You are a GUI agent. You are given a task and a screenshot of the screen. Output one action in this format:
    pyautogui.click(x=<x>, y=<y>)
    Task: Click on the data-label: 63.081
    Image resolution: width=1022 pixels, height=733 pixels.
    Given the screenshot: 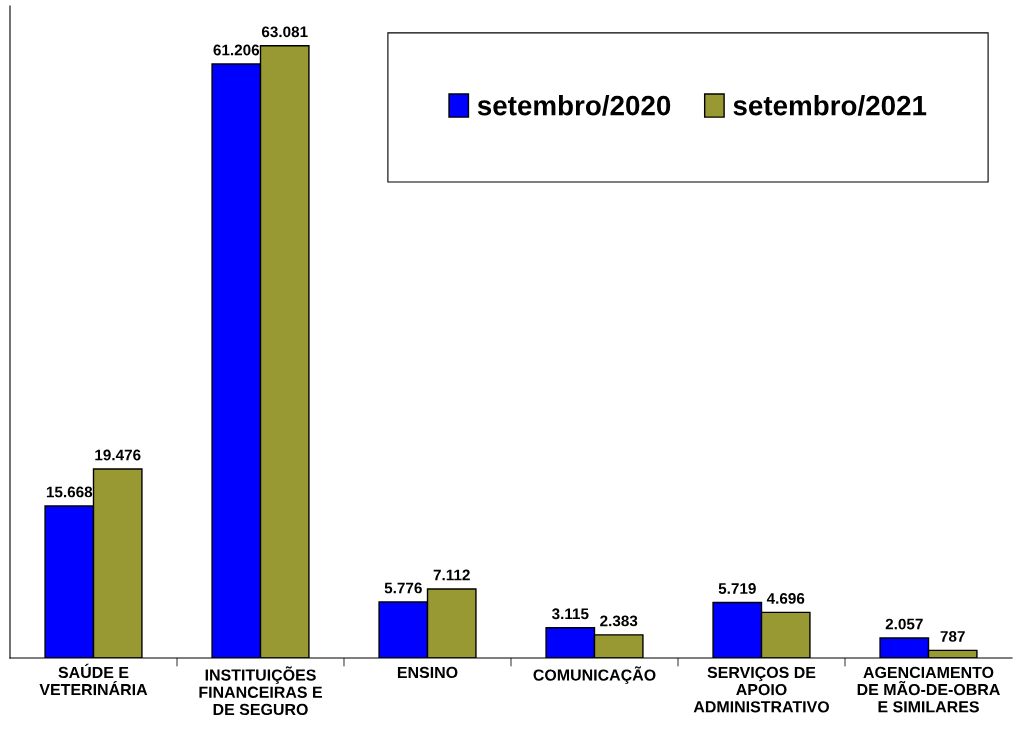 What is the action you would take?
    pyautogui.click(x=284, y=32)
    